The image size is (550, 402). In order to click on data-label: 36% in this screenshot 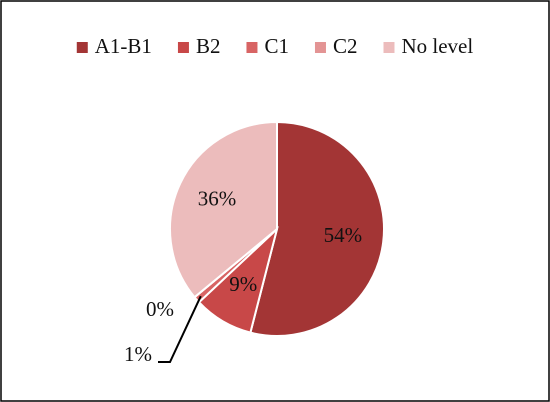, I will do `click(217, 199)`.